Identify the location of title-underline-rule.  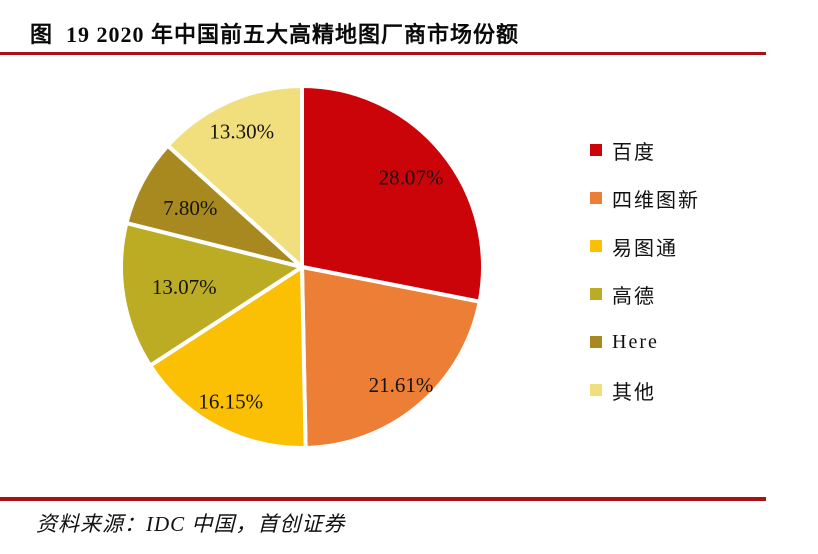
(383, 53).